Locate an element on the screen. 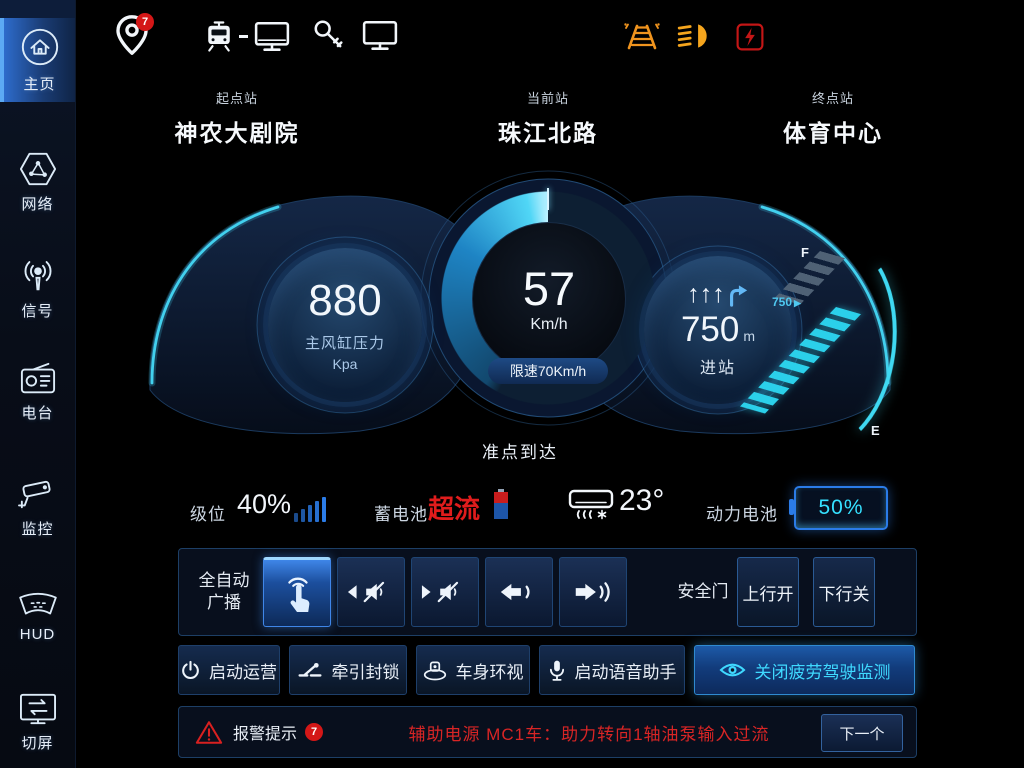 This screenshot has height=768, width=1024. alarm-count-badge: 7 is located at coordinates (314, 732).